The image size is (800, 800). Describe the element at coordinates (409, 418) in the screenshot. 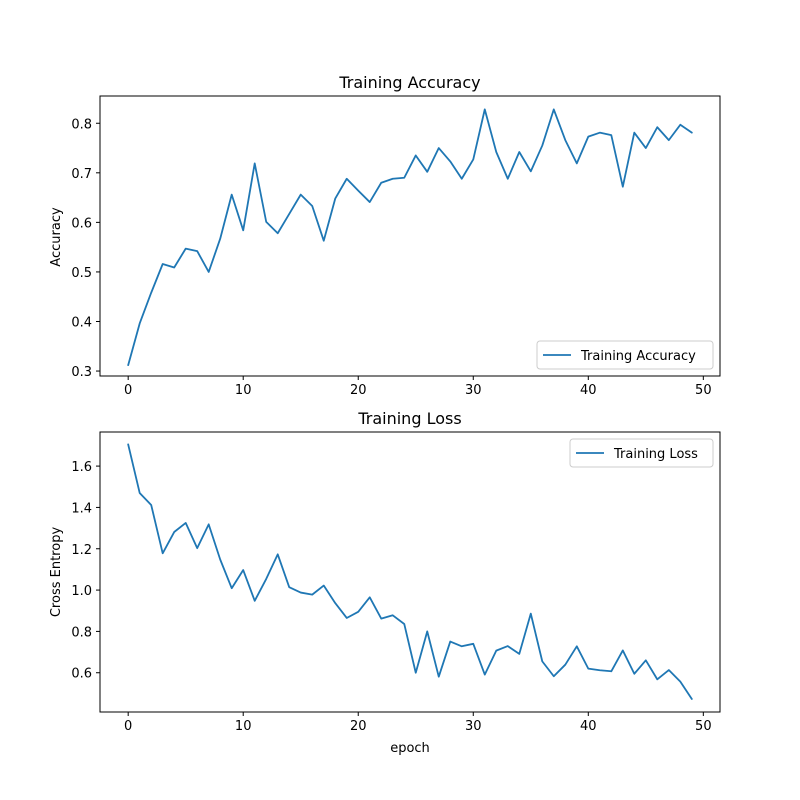

I see `loss-chart-title: Training Loss` at that location.